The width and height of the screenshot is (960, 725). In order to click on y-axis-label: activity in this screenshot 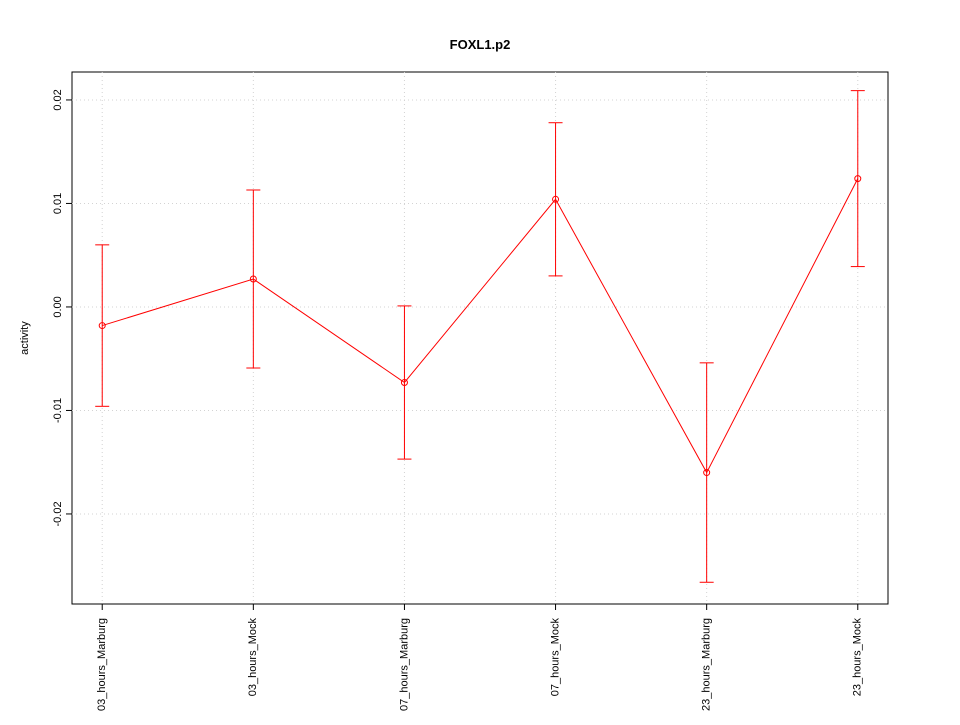, I will do `click(25, 338)`.